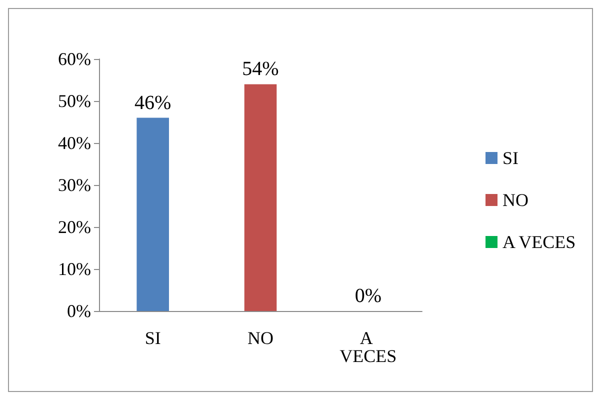  Describe the element at coordinates (74, 227) in the screenshot. I see `y-tick-label: 20%` at that location.